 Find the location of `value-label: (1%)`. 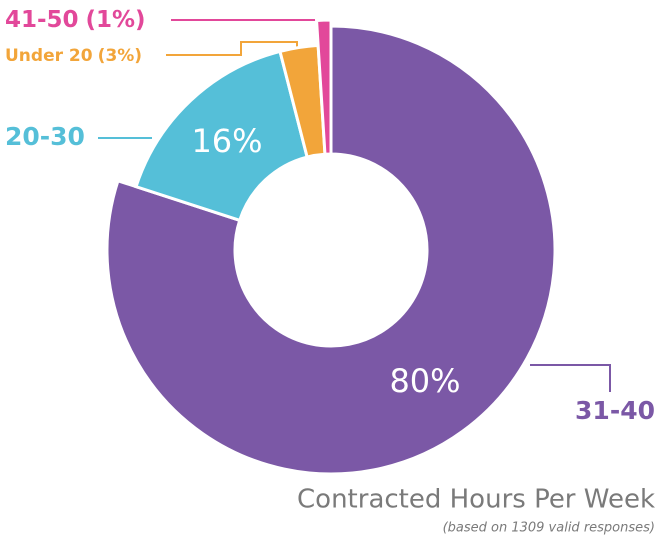

value-label: (1%) is located at coordinates (115, 20).